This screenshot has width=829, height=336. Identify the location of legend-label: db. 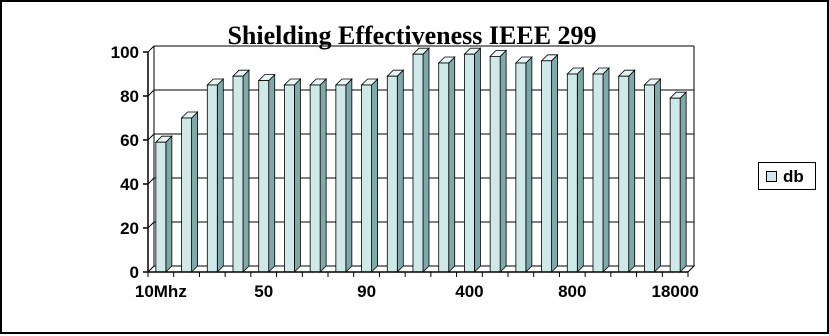
(793, 176).